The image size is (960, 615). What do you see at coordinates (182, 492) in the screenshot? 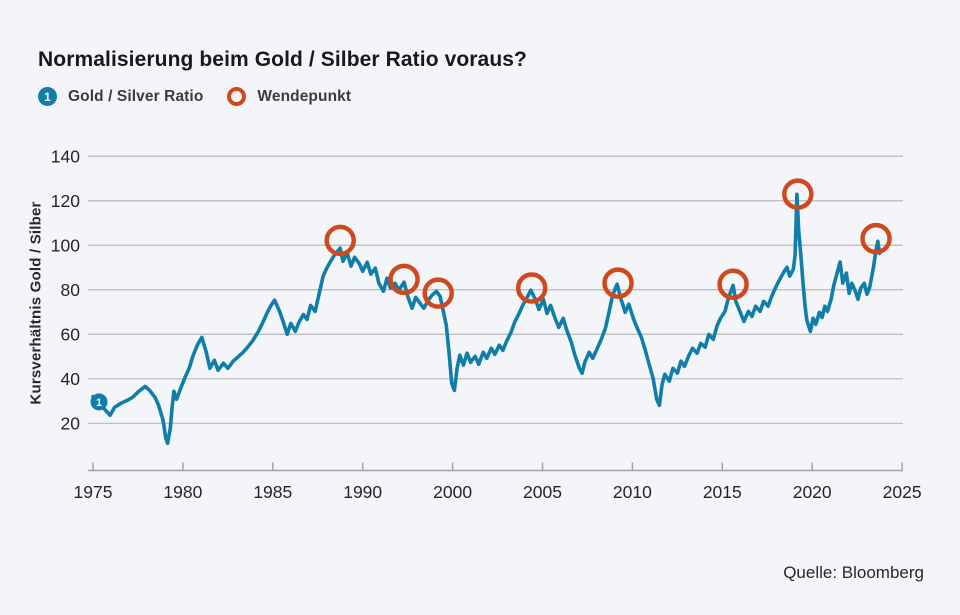
I see `x-tick-label-1980: 1980` at bounding box center [182, 492].